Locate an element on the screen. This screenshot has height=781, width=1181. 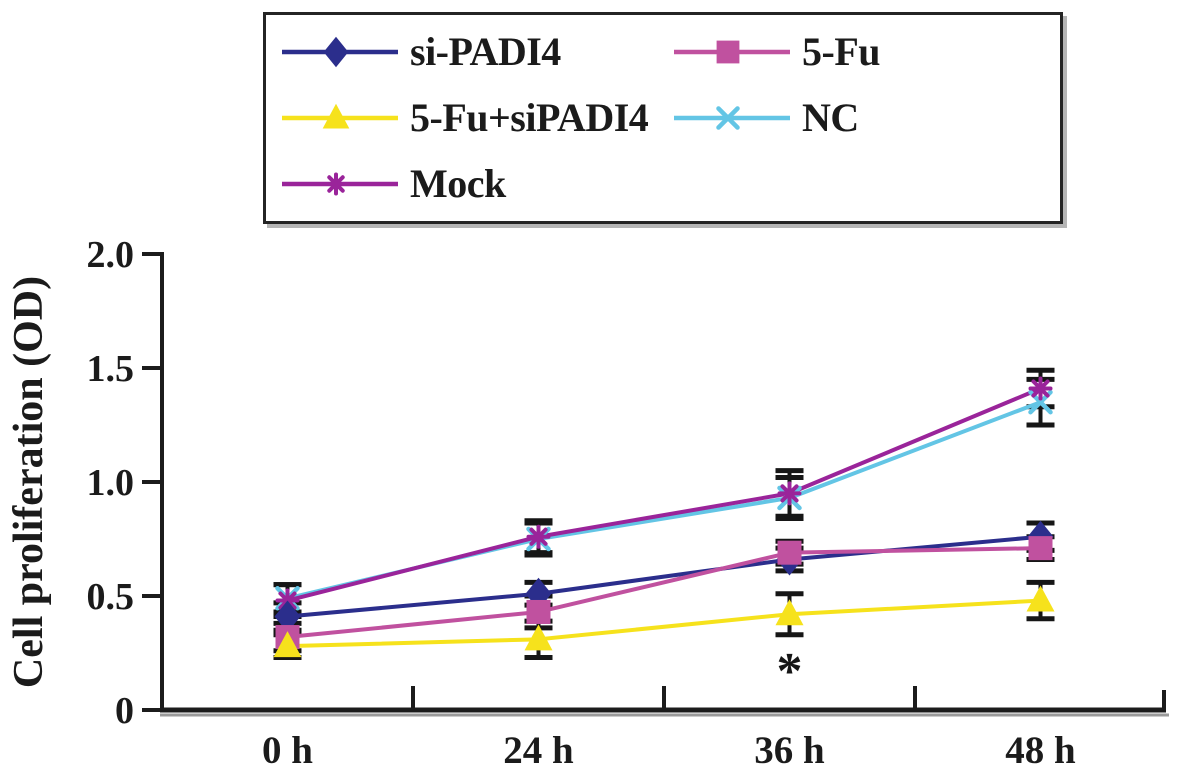
legend-marker-triangle is located at coordinates (336, 116).